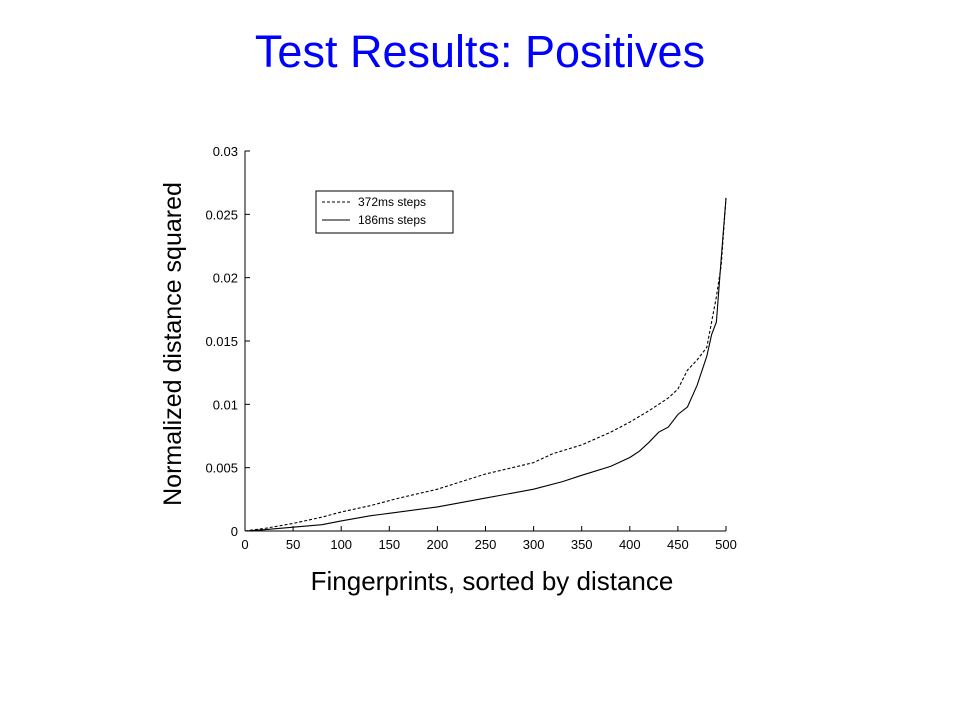  Describe the element at coordinates (225, 278) in the screenshot. I see `y-tick-label: 0.02` at that location.